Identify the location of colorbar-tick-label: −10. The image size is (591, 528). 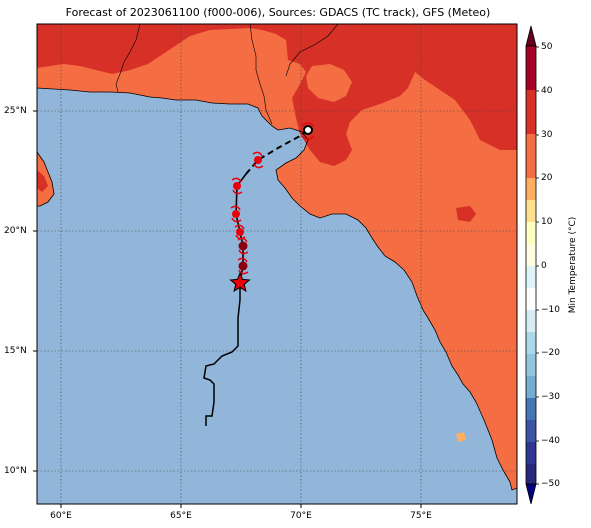
(550, 310).